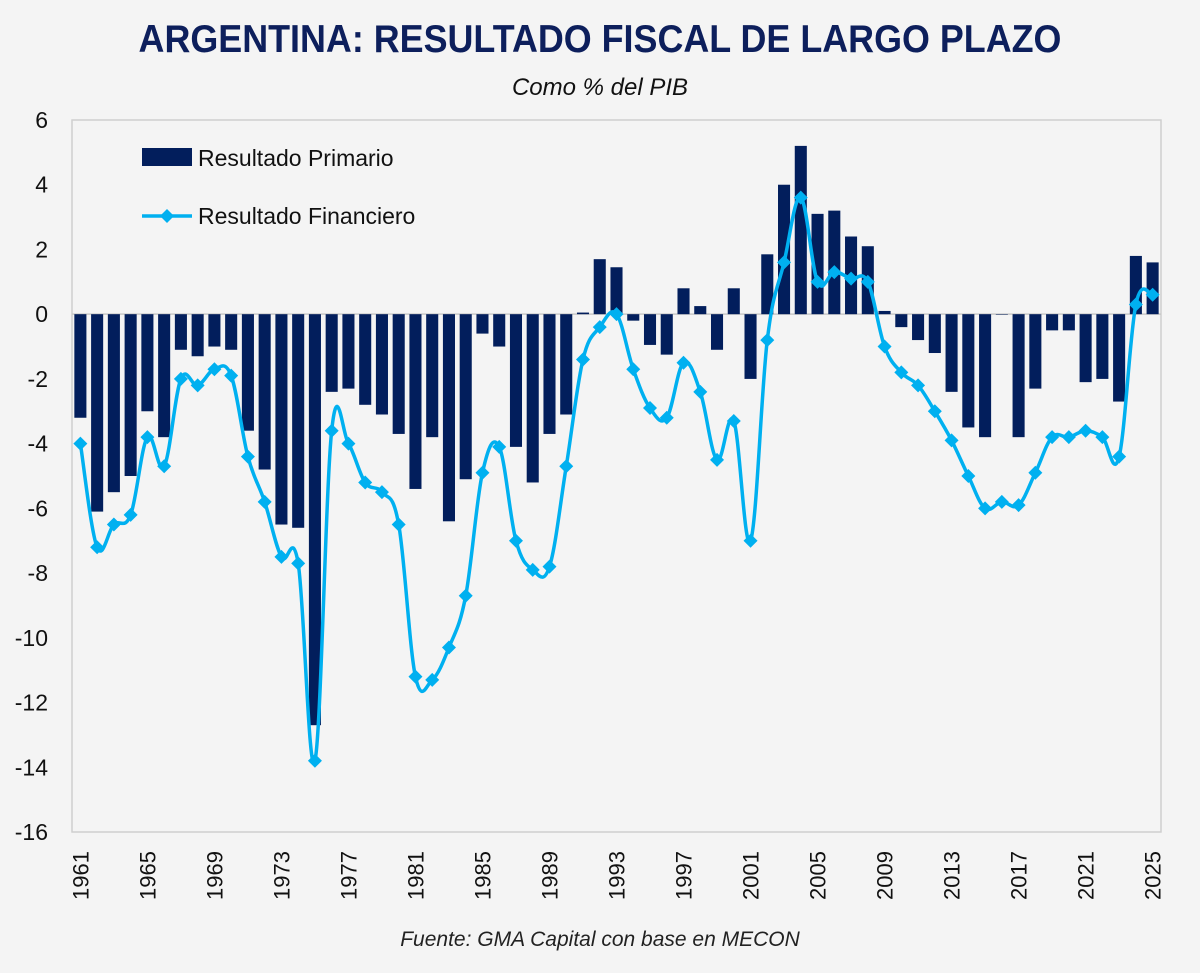 The height and width of the screenshot is (973, 1200). Describe the element at coordinates (247, 372) in the screenshot. I see `bar-1971` at that location.